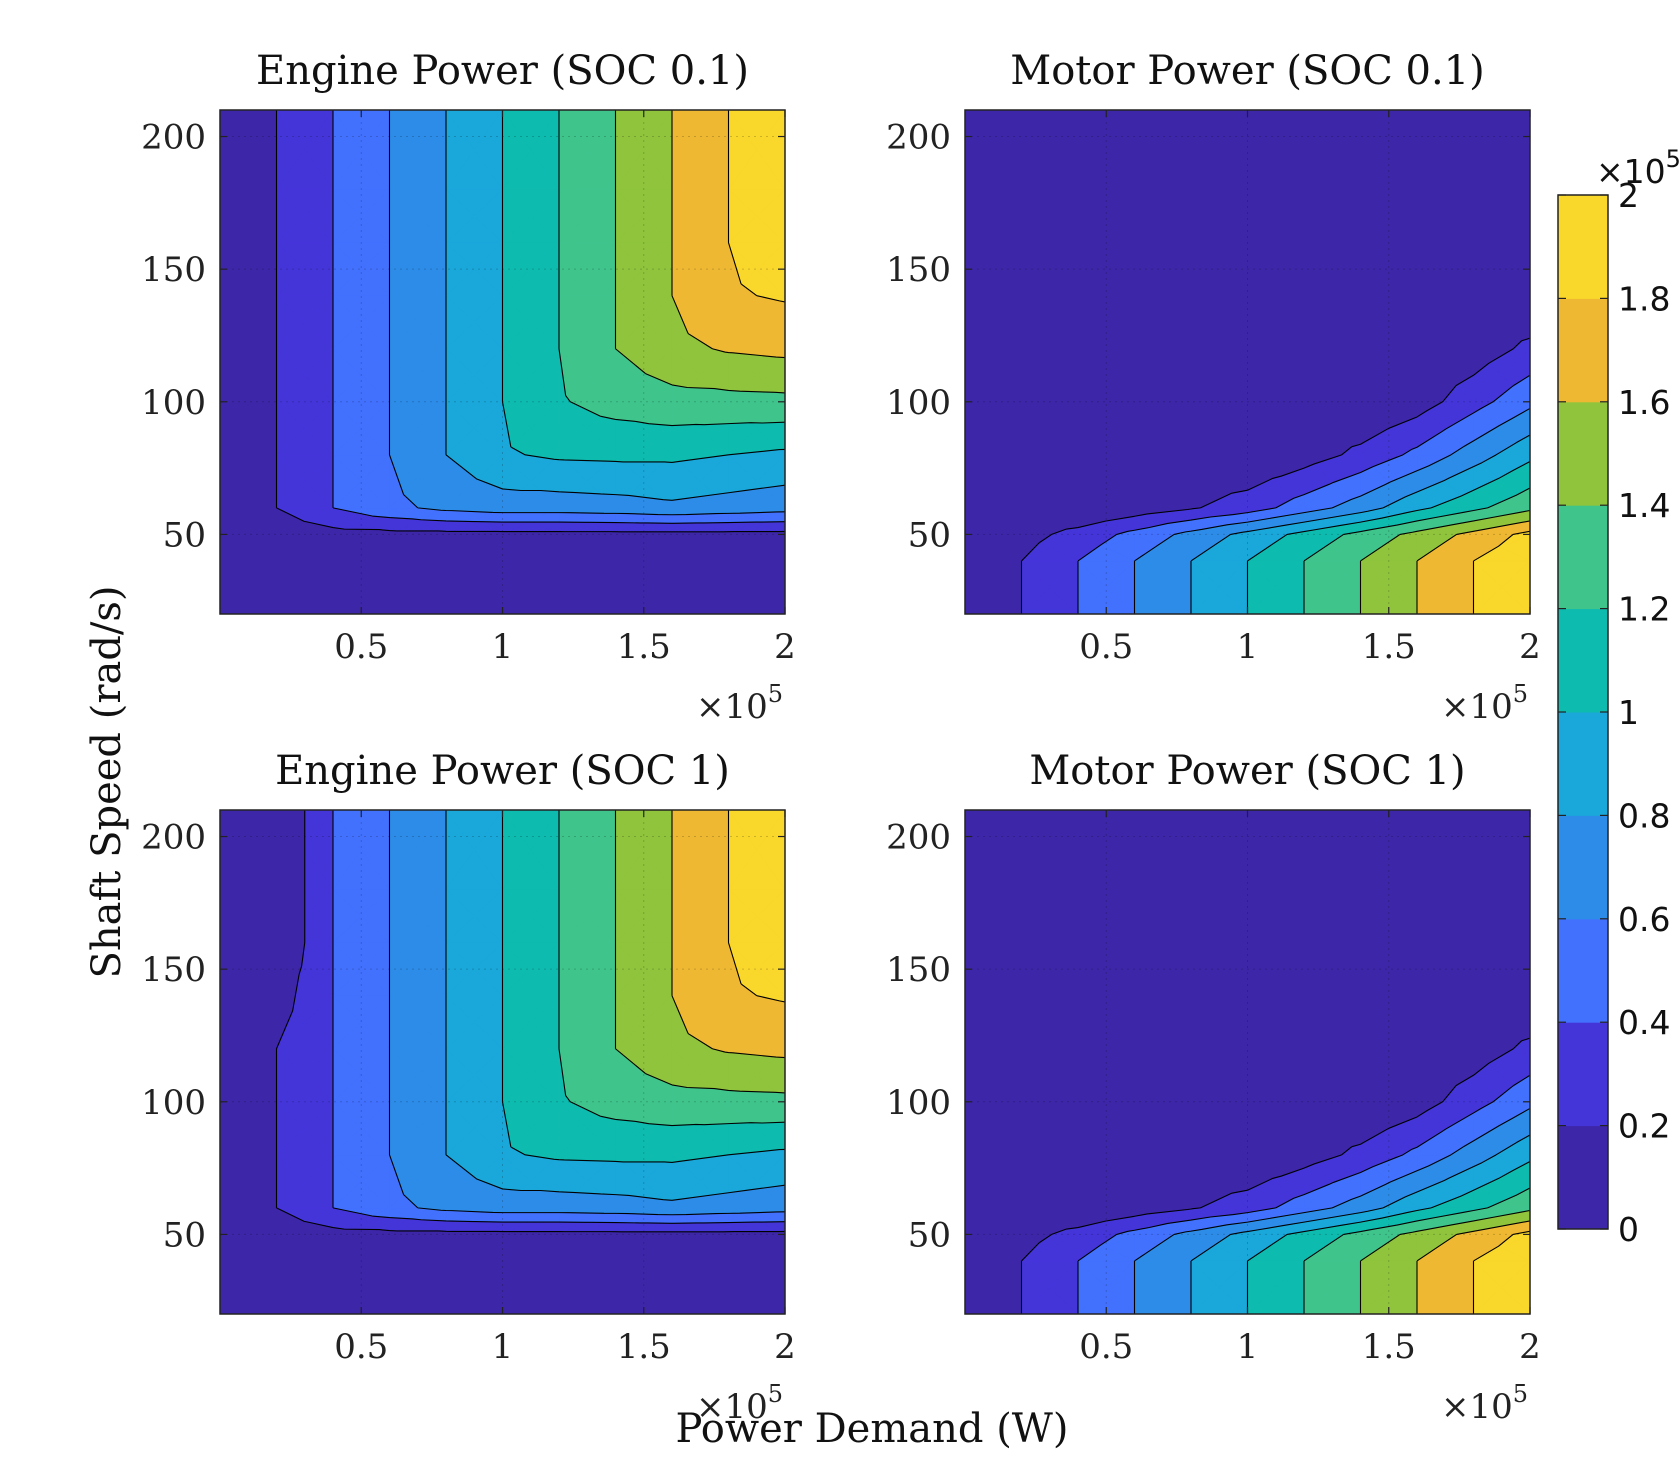 This screenshot has width=1680, height=1466. What do you see at coordinates (1644, 815) in the screenshot?
I see `colorbar-tick-label: 0.8` at bounding box center [1644, 815].